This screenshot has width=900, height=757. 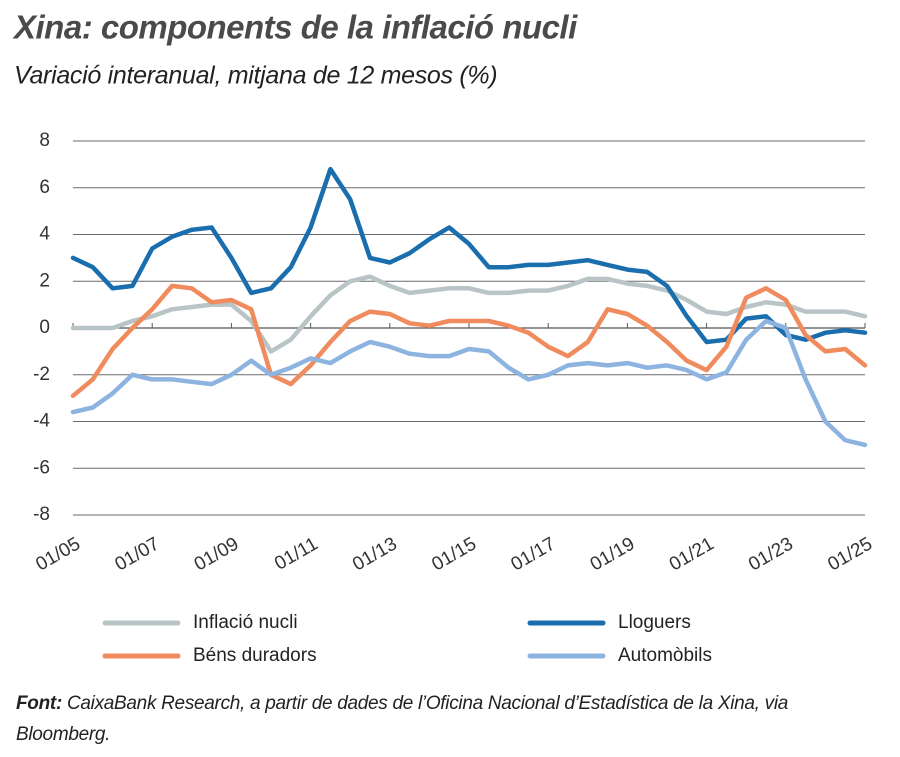 I want to click on y-tick-label: 2, so click(x=44, y=280).